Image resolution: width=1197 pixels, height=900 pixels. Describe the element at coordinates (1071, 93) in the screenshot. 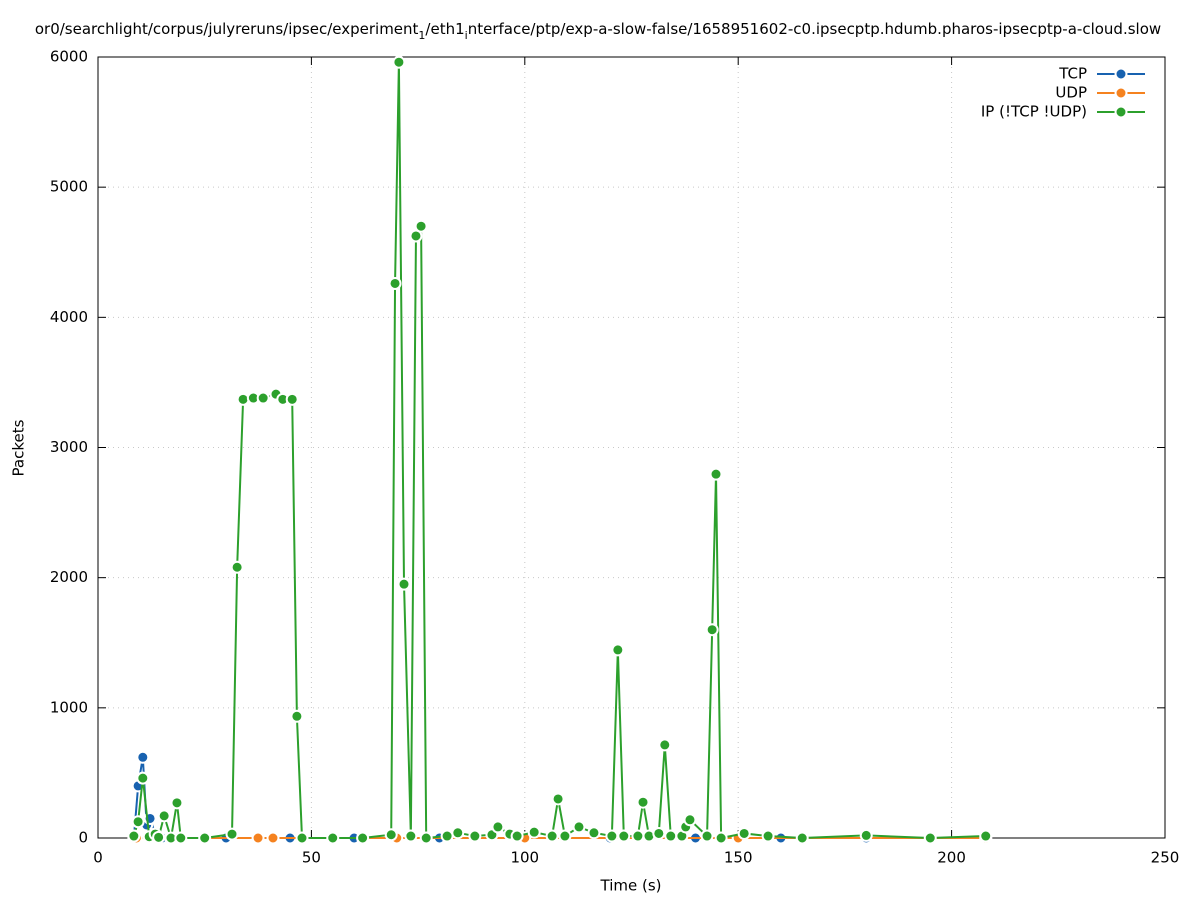

I see `legend-label: UDP` at that location.